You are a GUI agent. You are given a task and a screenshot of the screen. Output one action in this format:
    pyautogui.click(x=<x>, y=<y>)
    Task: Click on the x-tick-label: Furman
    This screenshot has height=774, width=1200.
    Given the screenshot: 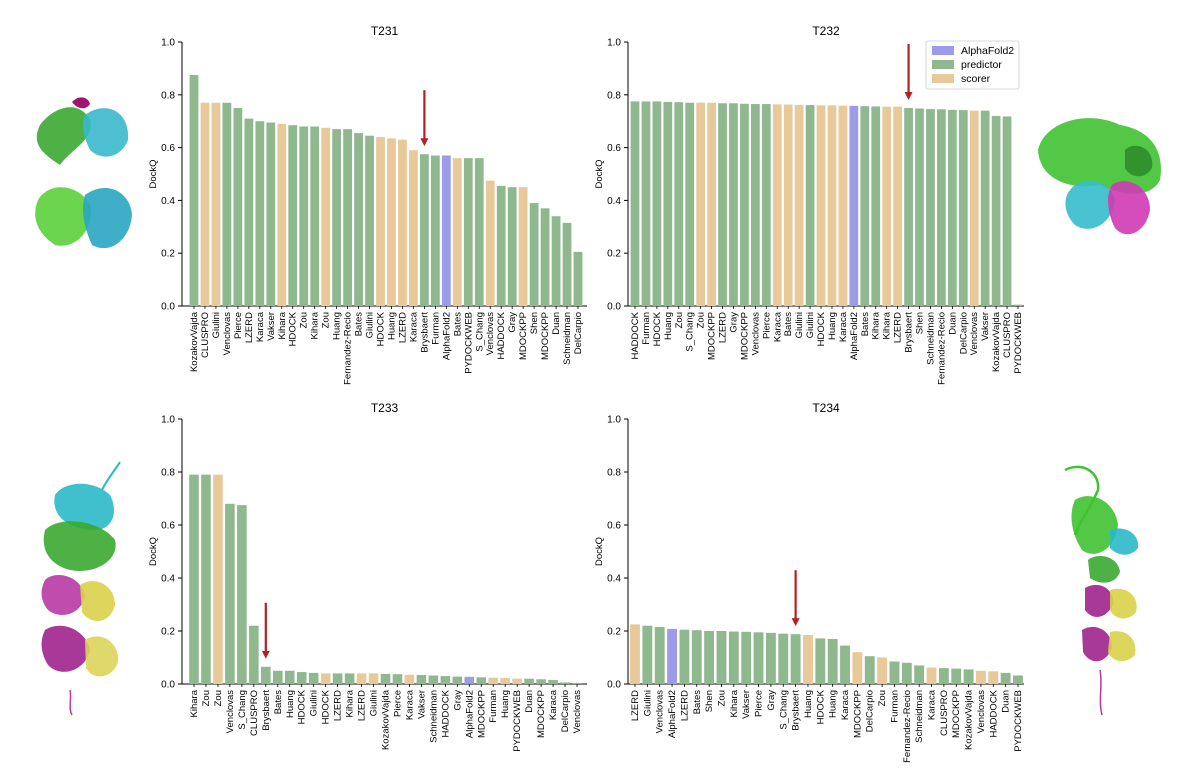 What is the action you would take?
    pyautogui.click(x=894, y=706)
    